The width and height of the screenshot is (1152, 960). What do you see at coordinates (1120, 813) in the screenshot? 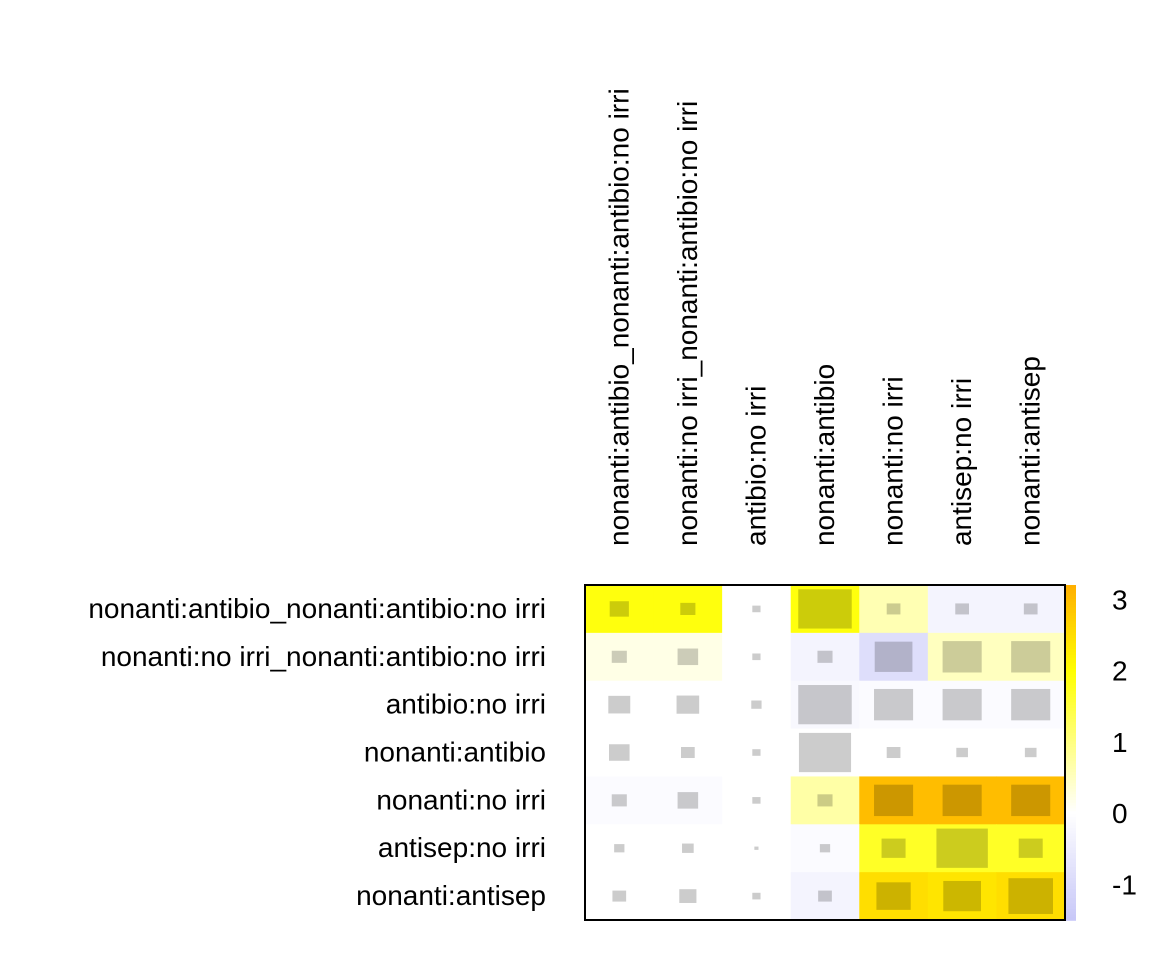
I see `color-scale-tick-label: 0` at bounding box center [1120, 813].